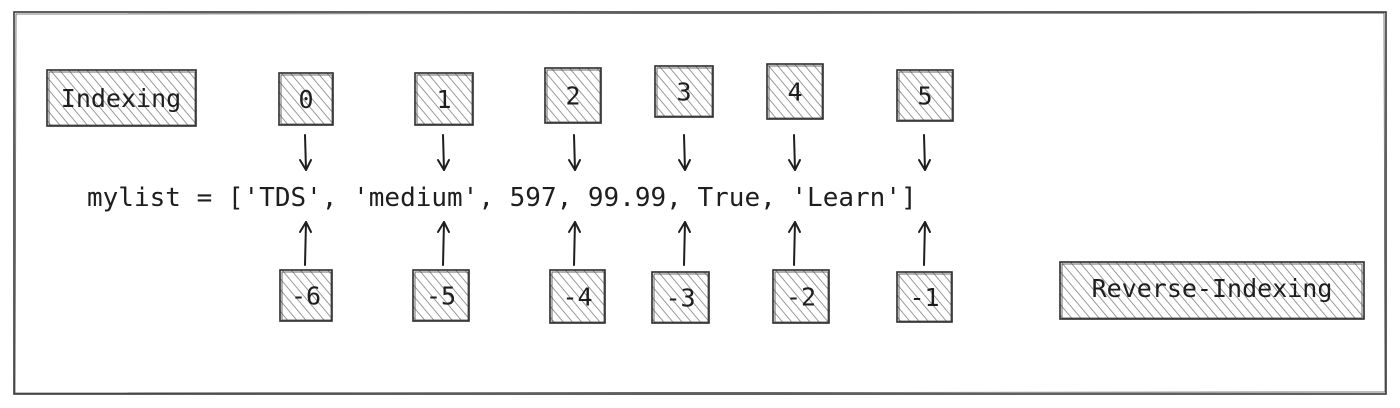  What do you see at coordinates (616, 296) in the screenshot?
I see `reverse-index-boxes: -6 -5 -4 -3 -2 -1` at bounding box center [616, 296].